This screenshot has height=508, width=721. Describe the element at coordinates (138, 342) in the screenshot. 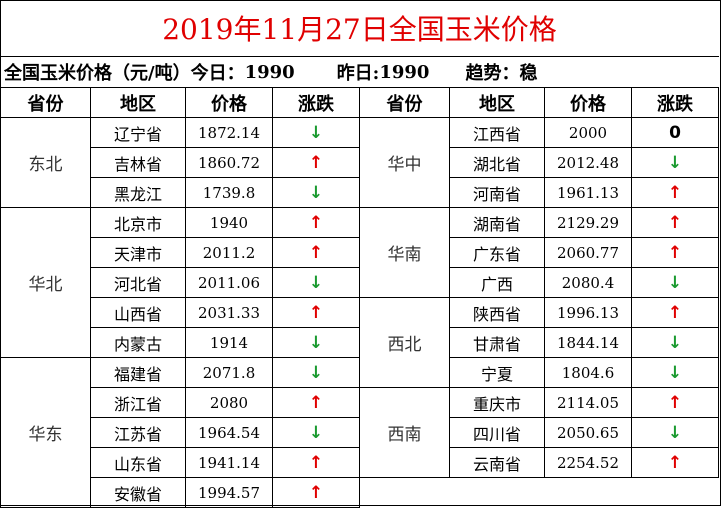

I see `province-cell: 内蒙古` at that location.